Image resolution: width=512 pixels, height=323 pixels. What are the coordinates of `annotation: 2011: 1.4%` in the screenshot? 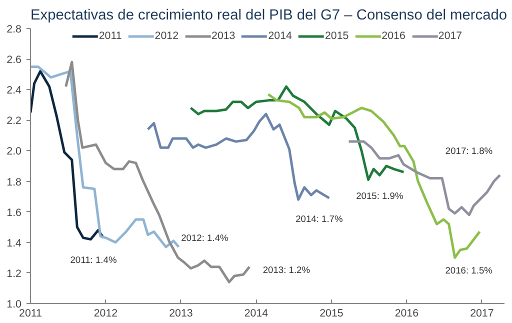 It's located at (93, 259).